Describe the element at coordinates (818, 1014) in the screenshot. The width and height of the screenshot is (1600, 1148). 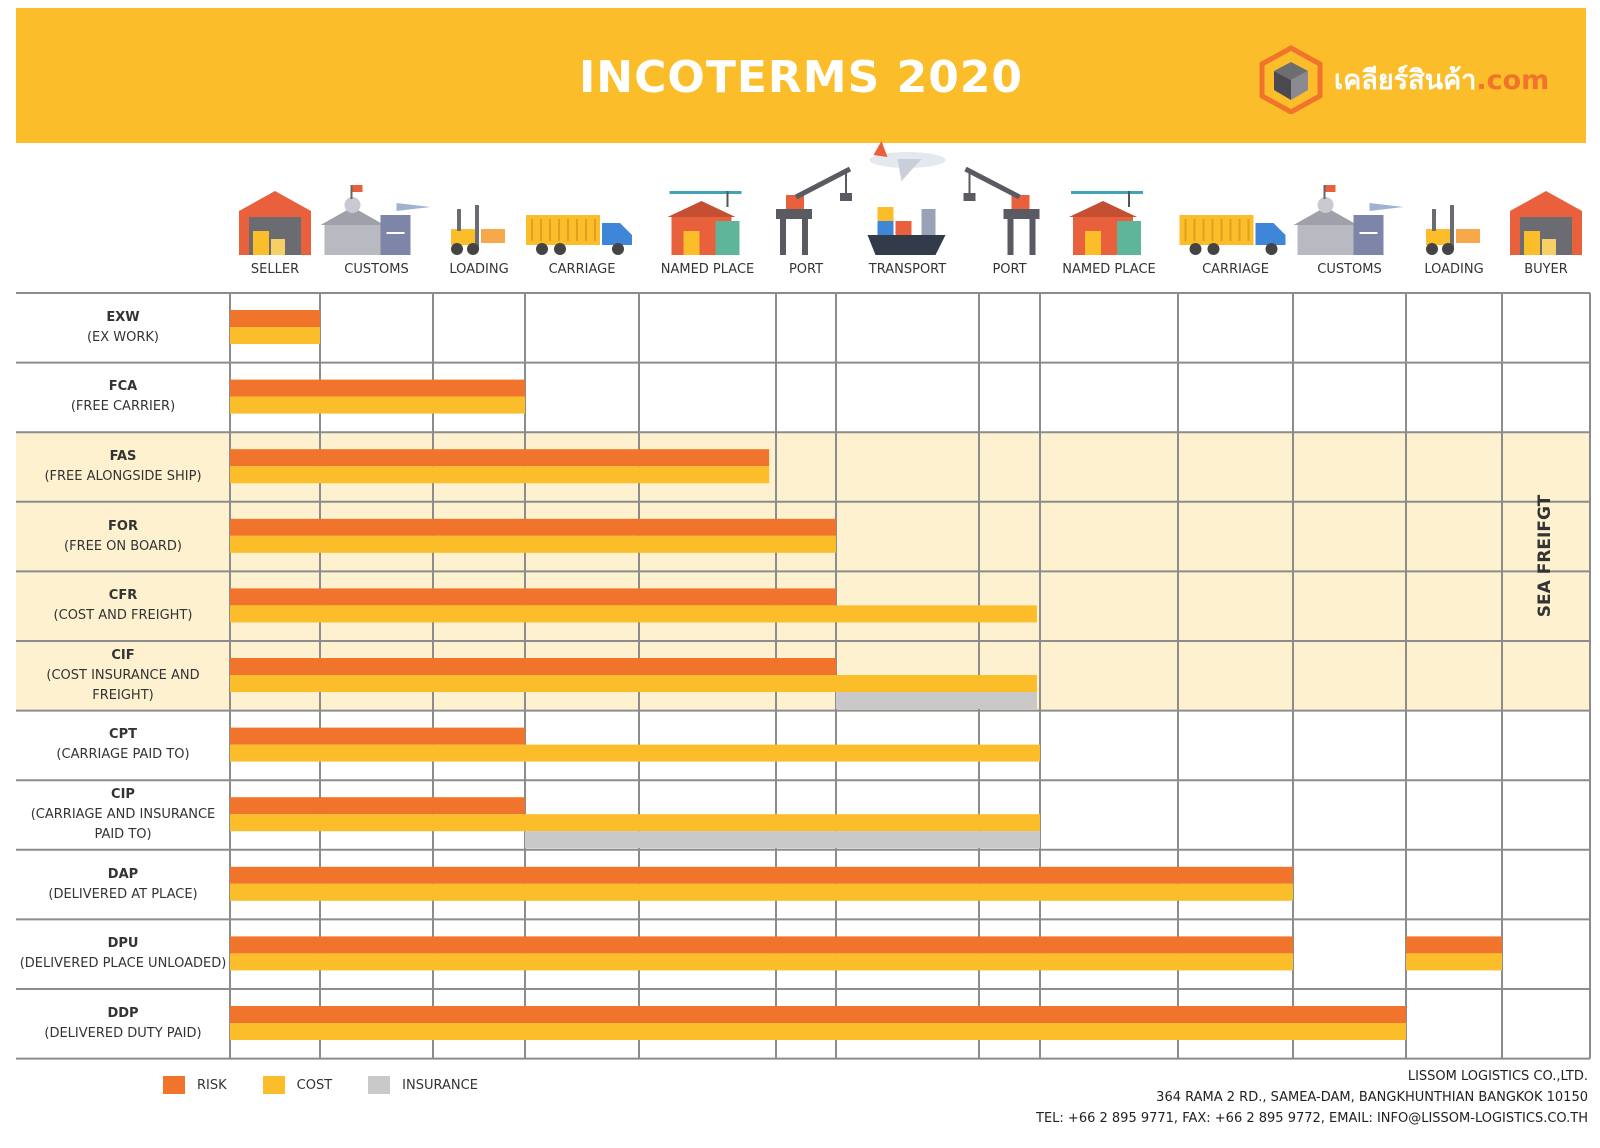
I see `risk-bar-ddp` at that location.